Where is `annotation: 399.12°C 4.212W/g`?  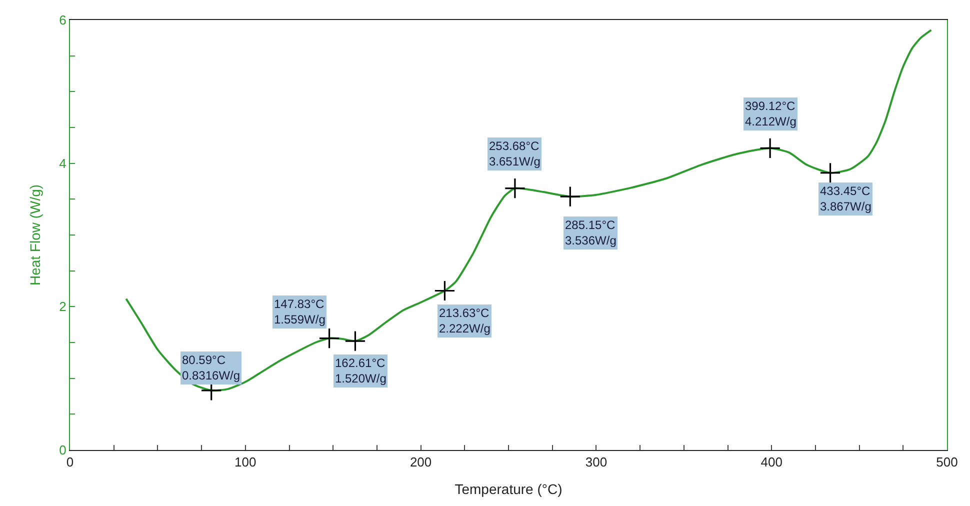
annotation: 399.12°C 4.212W/g is located at coordinates (770, 114).